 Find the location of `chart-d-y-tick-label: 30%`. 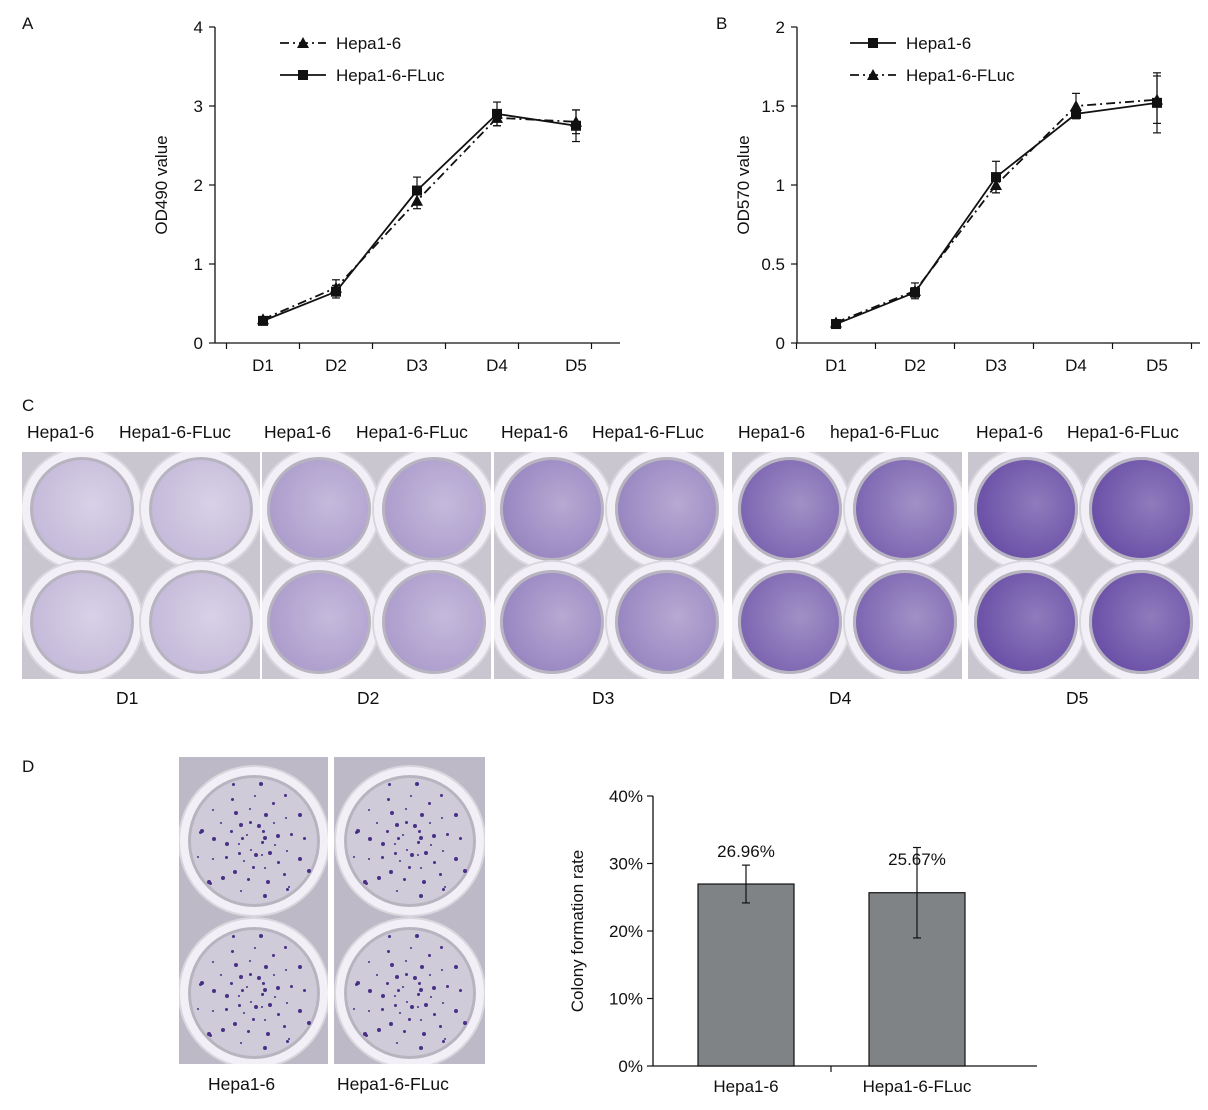

chart-d-y-tick-label: 30% is located at coordinates (626, 864).